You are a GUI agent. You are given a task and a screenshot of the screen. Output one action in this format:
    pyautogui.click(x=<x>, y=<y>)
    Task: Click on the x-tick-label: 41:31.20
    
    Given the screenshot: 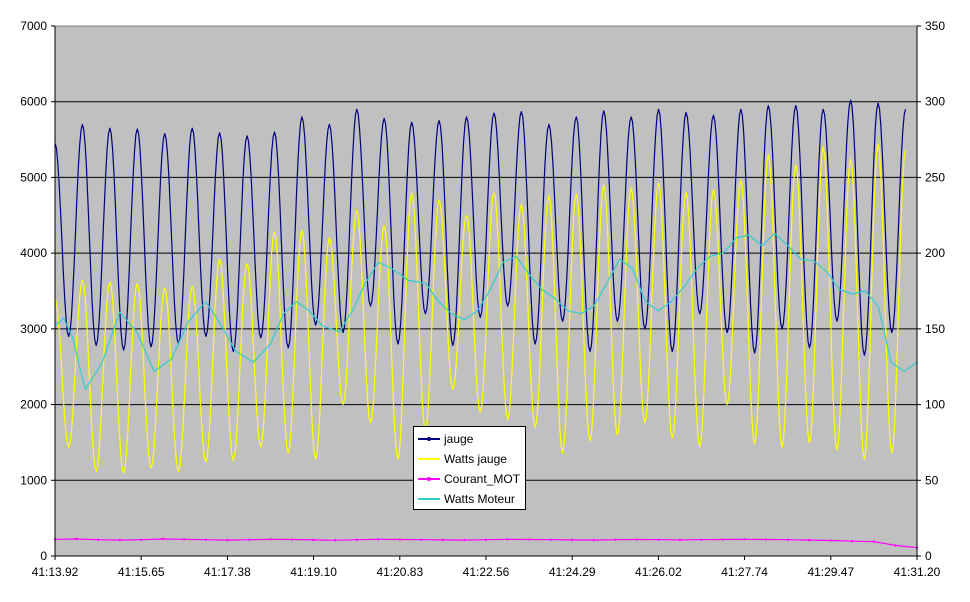 What is the action you would take?
    pyautogui.click(x=917, y=572)
    